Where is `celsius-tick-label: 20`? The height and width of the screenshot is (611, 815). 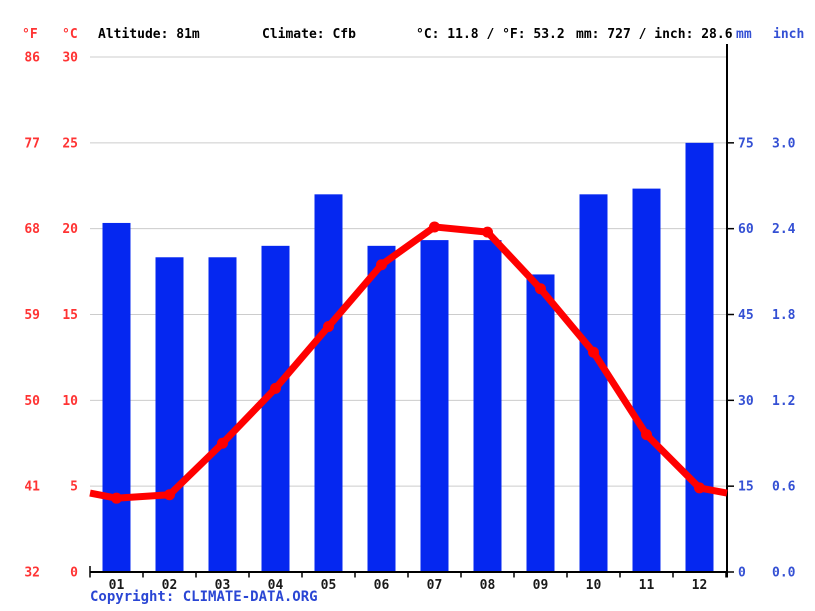 celsius-tick-label: 20 is located at coordinates (70, 229).